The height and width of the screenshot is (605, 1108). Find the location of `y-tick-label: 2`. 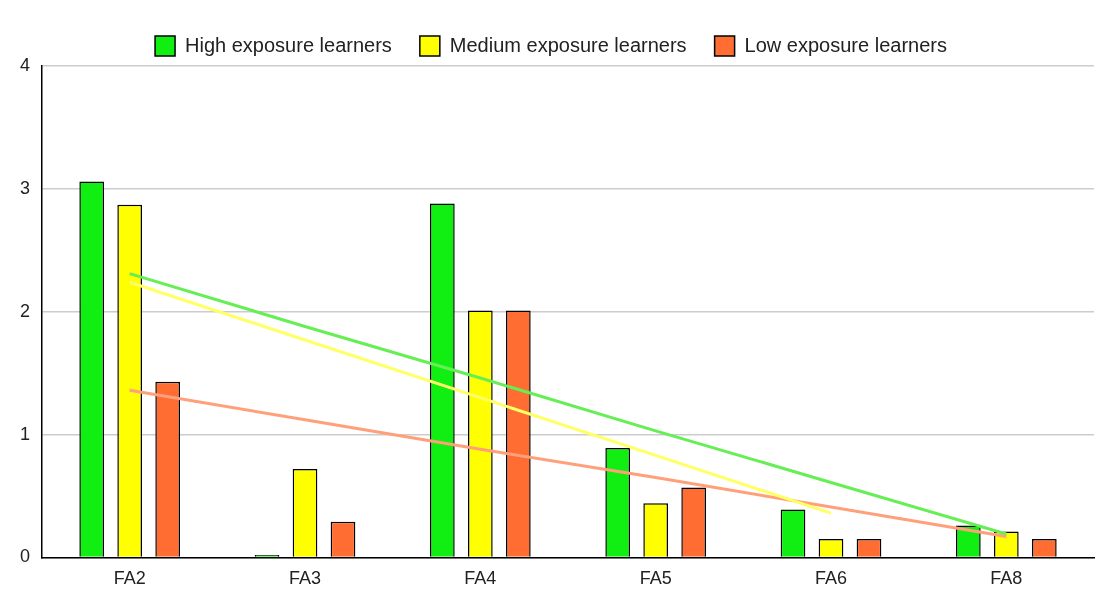

y-tick-label: 2 is located at coordinates (25, 310).